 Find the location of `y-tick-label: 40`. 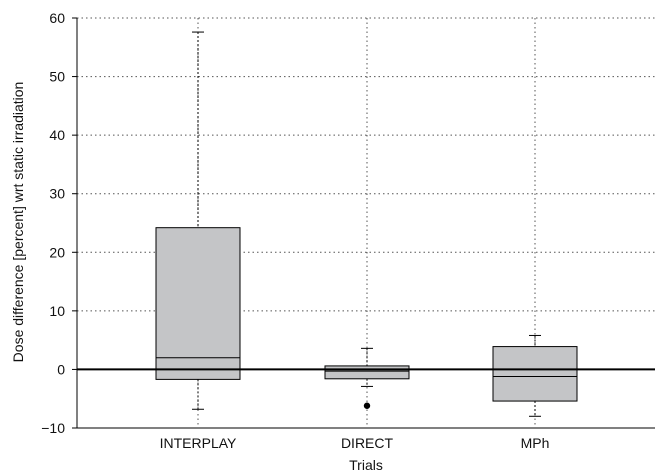

y-tick-label: 40 is located at coordinates (57, 135).